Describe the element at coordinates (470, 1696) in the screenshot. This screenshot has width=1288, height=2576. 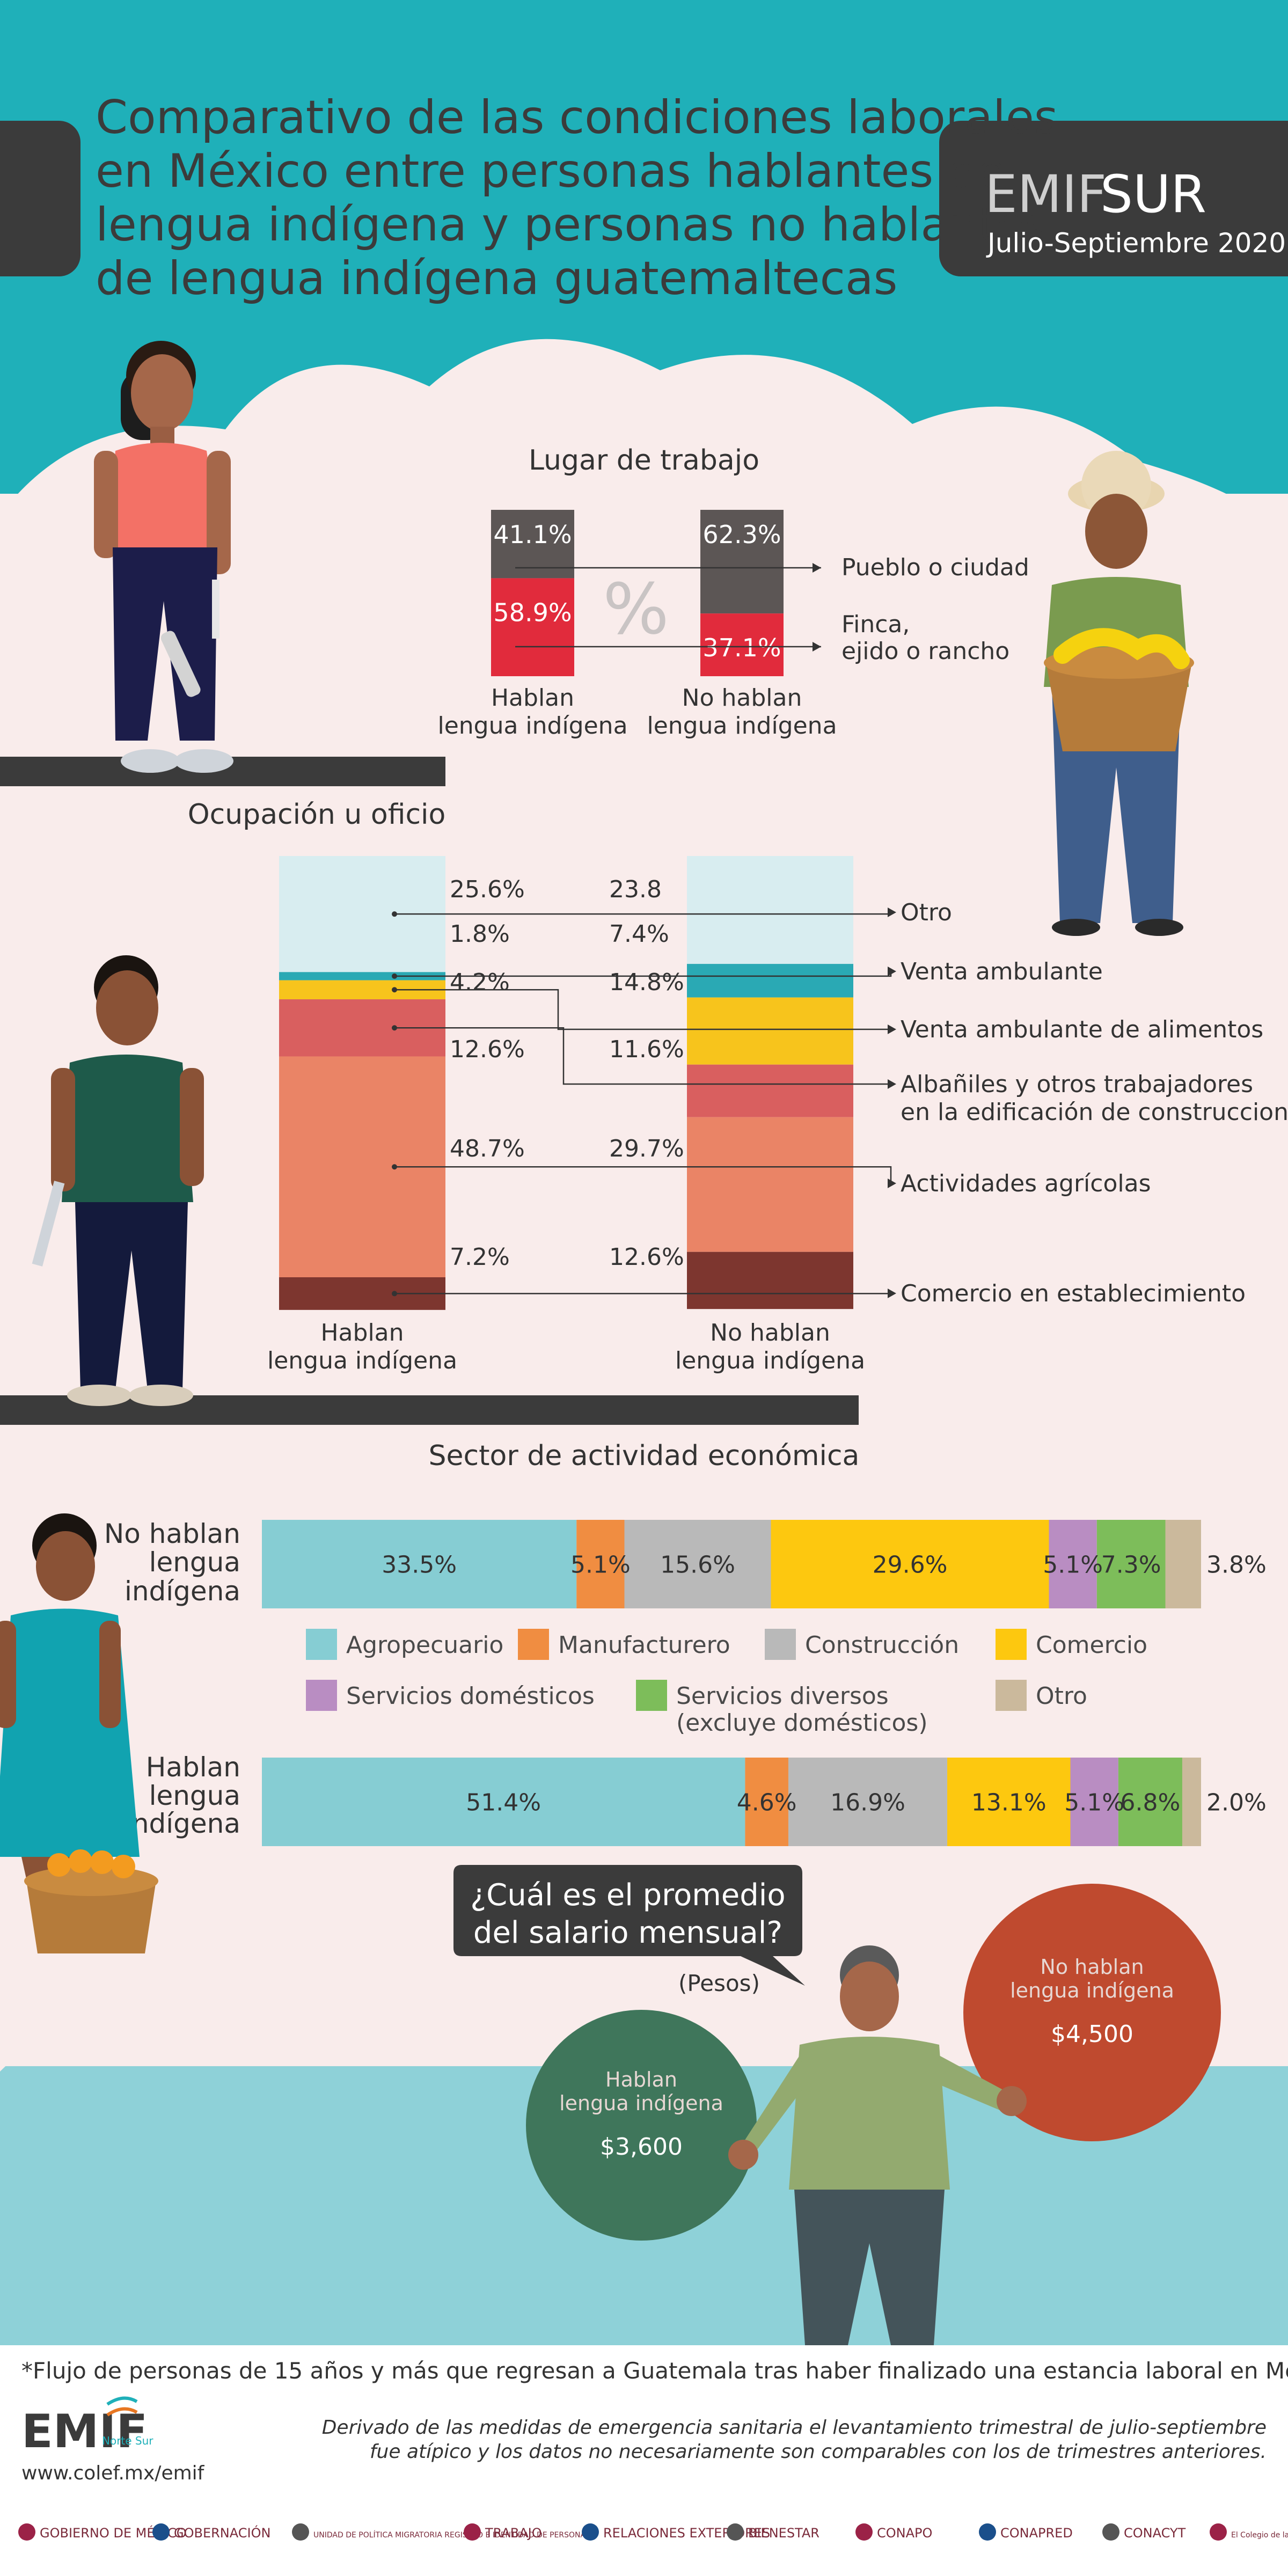
I see `legend-label: Servicios domésticos` at that location.